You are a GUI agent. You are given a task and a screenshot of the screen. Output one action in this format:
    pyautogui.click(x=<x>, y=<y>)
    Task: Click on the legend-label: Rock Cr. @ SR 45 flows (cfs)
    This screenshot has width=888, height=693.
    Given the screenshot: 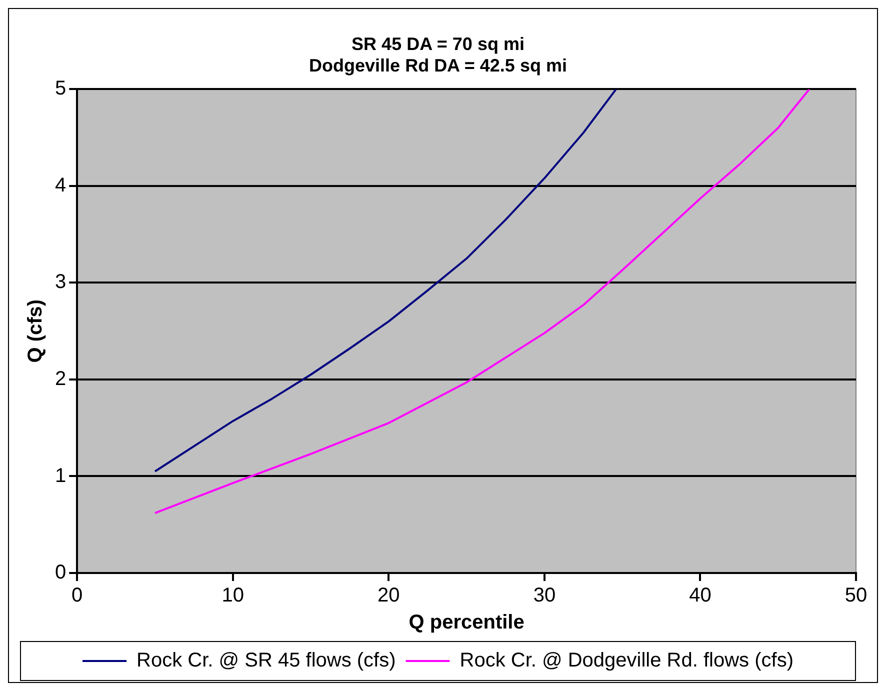 What is the action you would take?
    pyautogui.click(x=266, y=661)
    